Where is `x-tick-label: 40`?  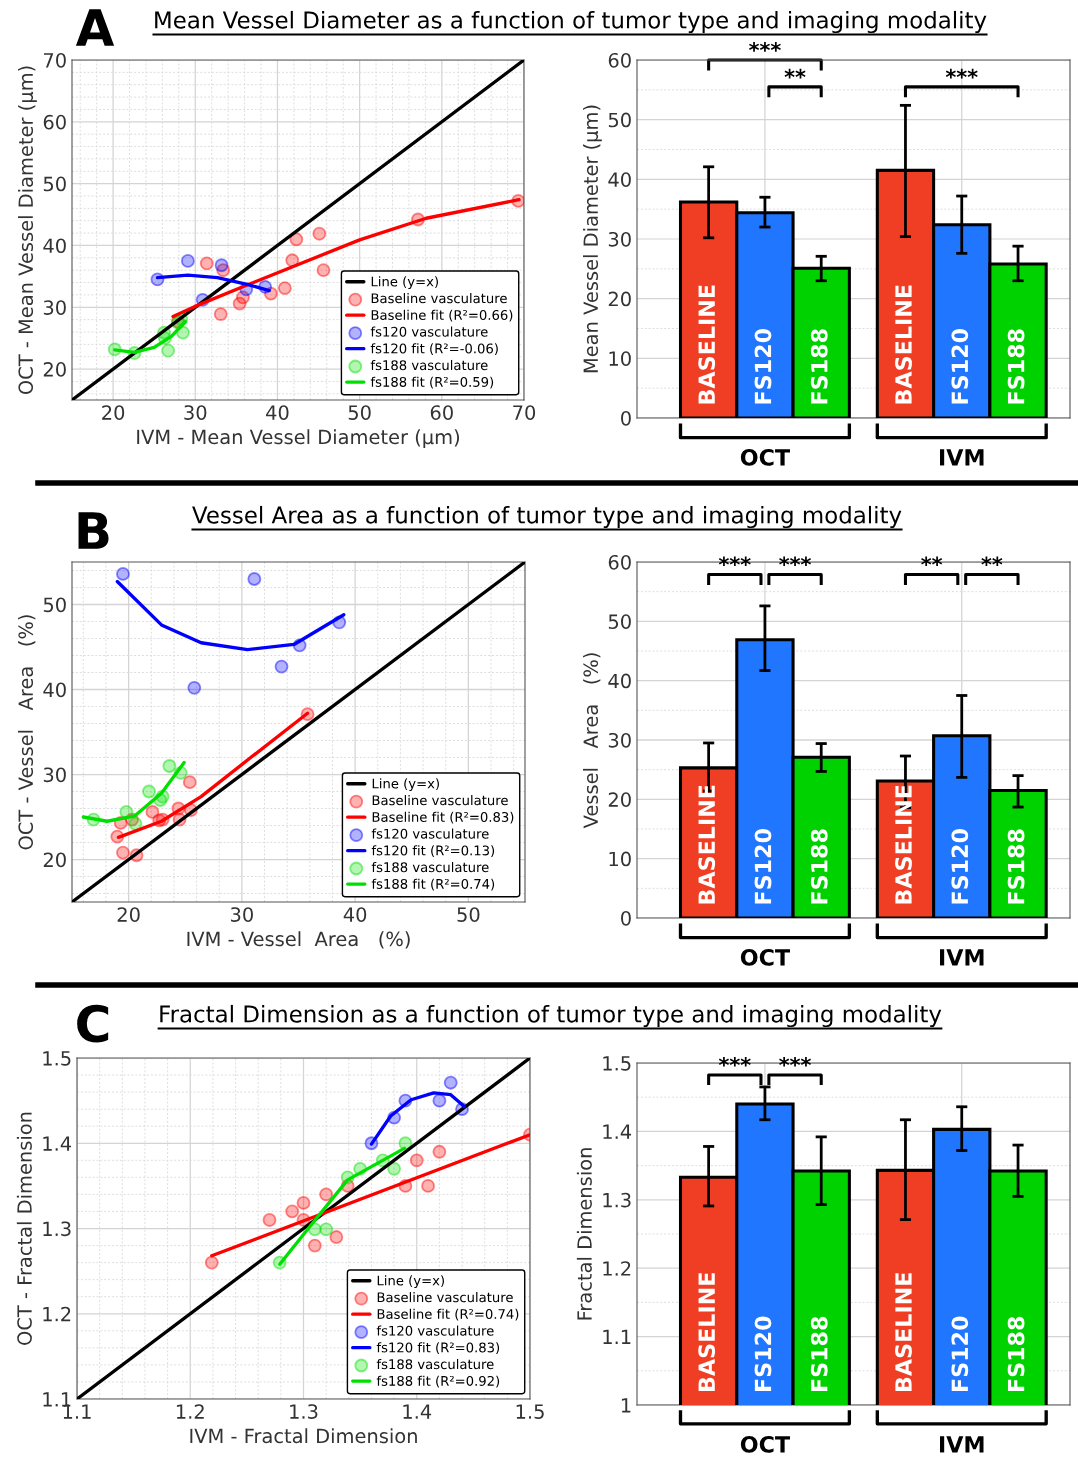 x-tick-label: 40 is located at coordinates (277, 412).